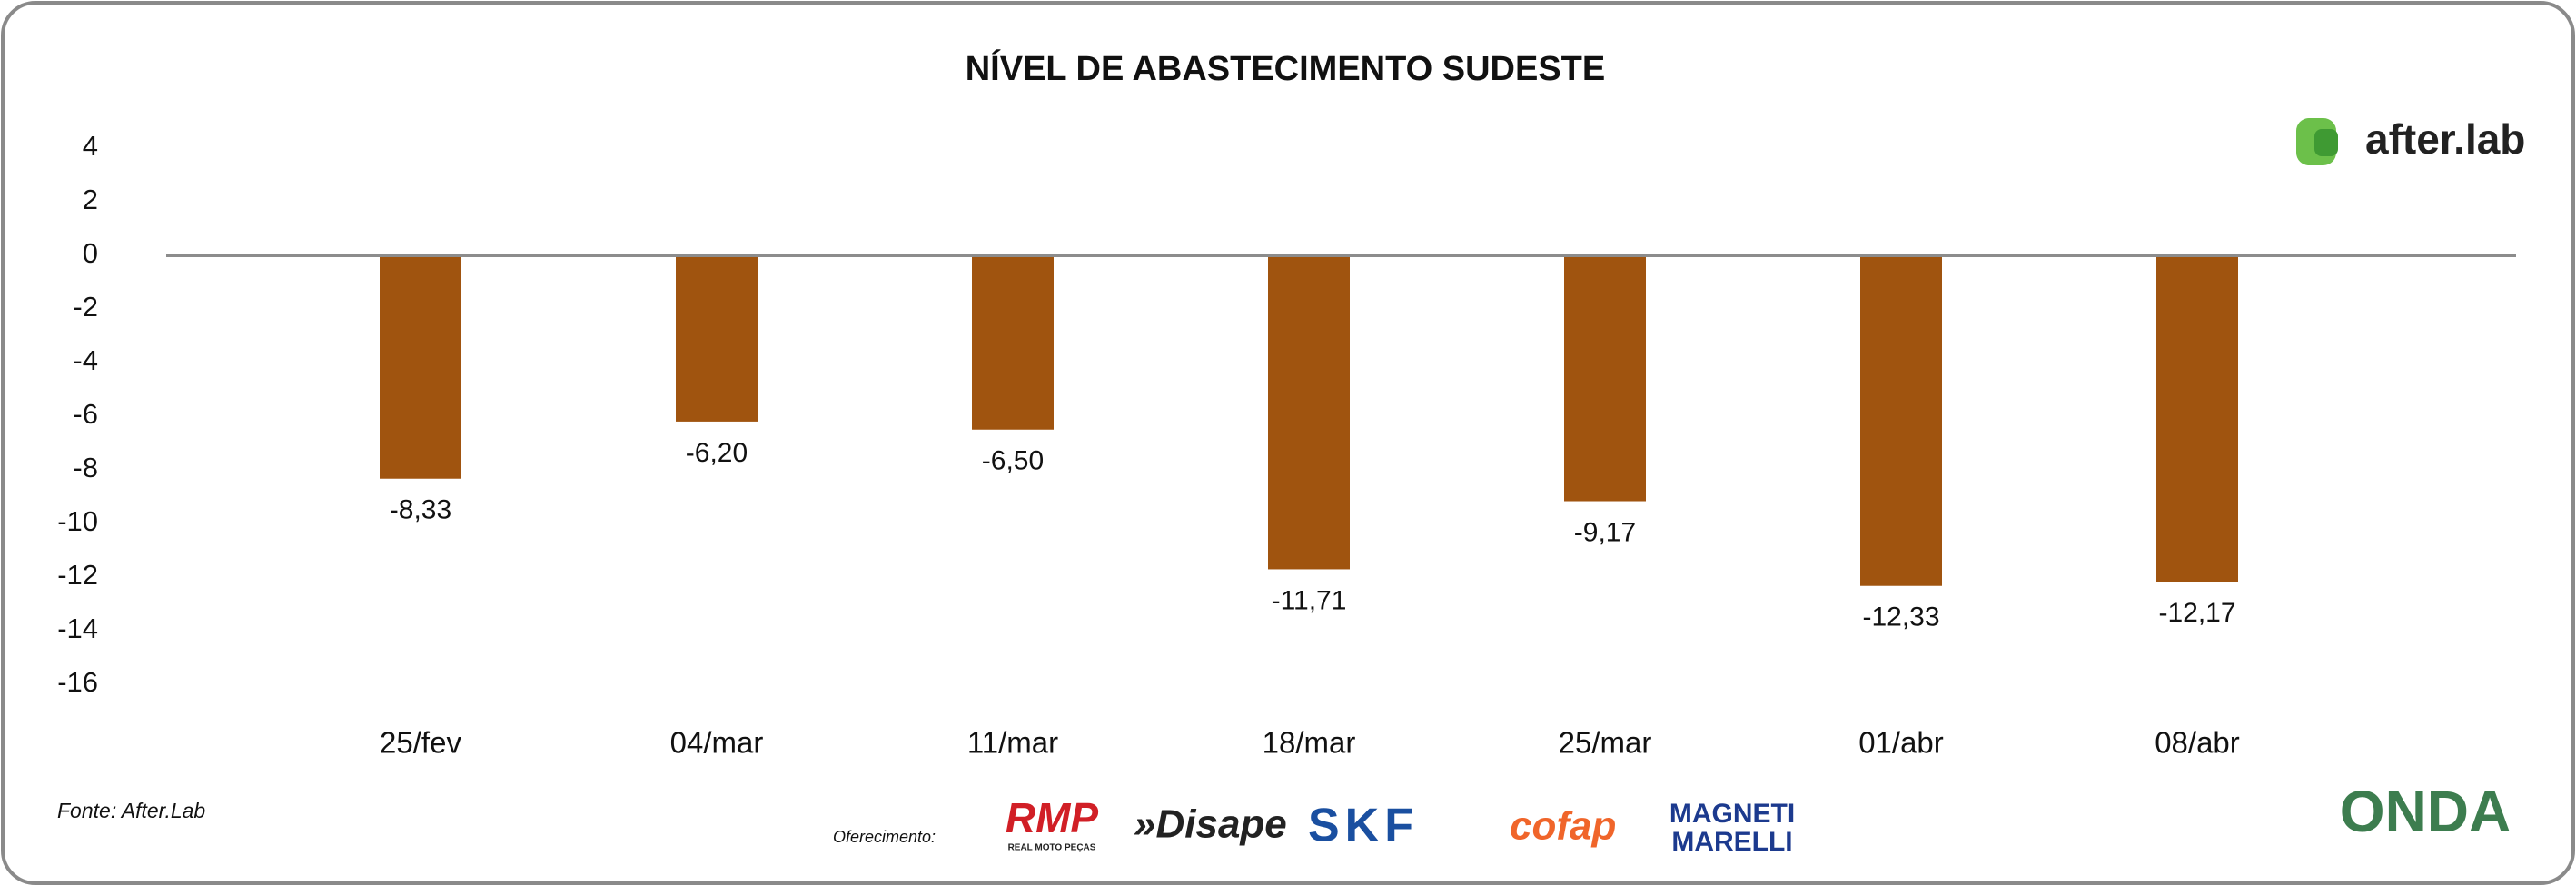  Describe the element at coordinates (1363, 826) in the screenshot. I see `sponsor-logo: SKF` at that location.